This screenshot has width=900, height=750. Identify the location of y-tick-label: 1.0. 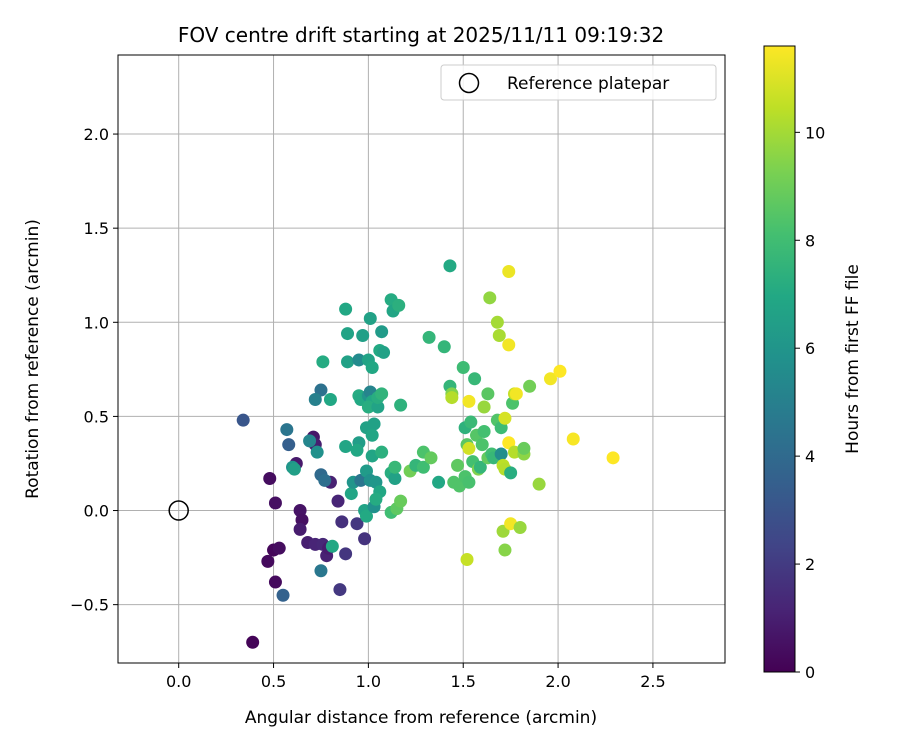
(96, 322).